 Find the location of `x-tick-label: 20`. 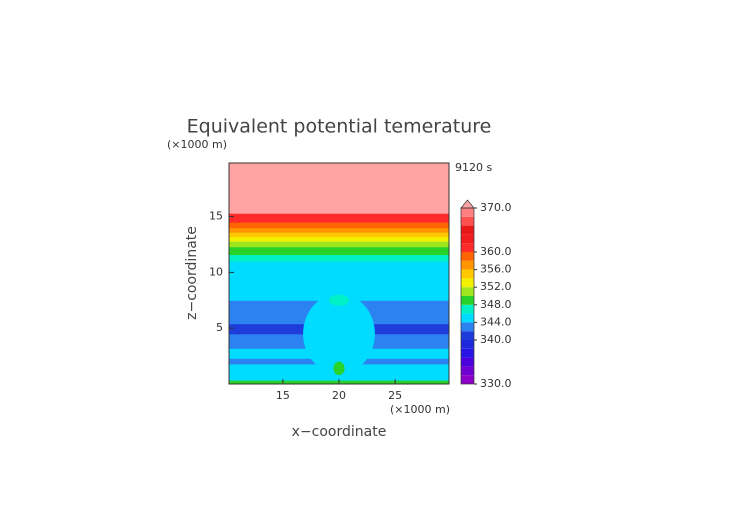

x-tick-label: 20 is located at coordinates (339, 395).